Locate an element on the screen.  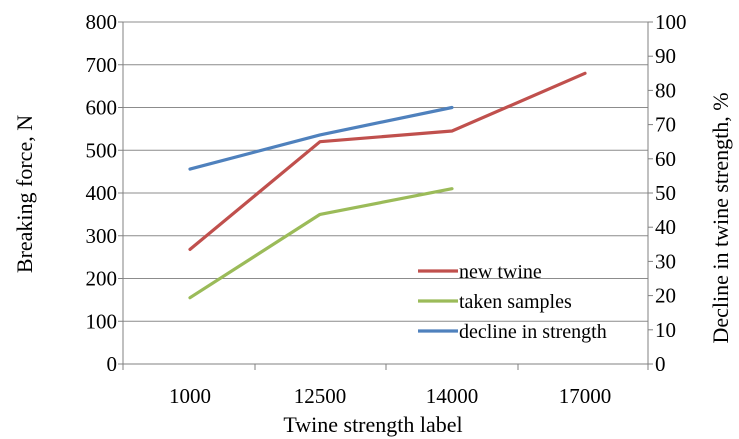
left-tick-label: 200 is located at coordinates (102, 279).